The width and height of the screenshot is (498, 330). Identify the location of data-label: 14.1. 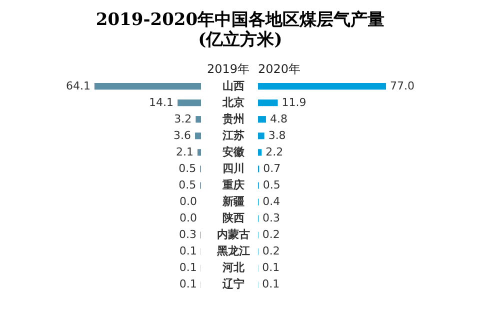
(161, 102).